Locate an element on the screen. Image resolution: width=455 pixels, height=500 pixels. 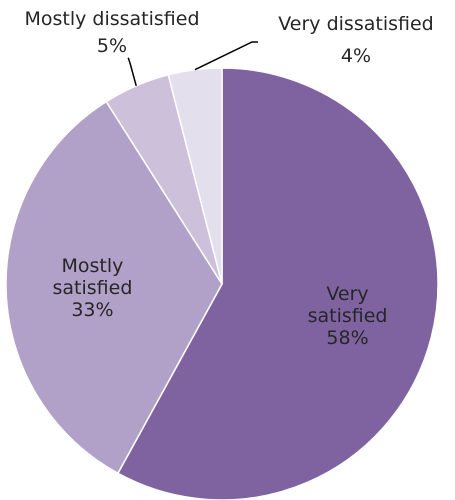
pie-slice-very-dissatisfied is located at coordinates (195, 176).